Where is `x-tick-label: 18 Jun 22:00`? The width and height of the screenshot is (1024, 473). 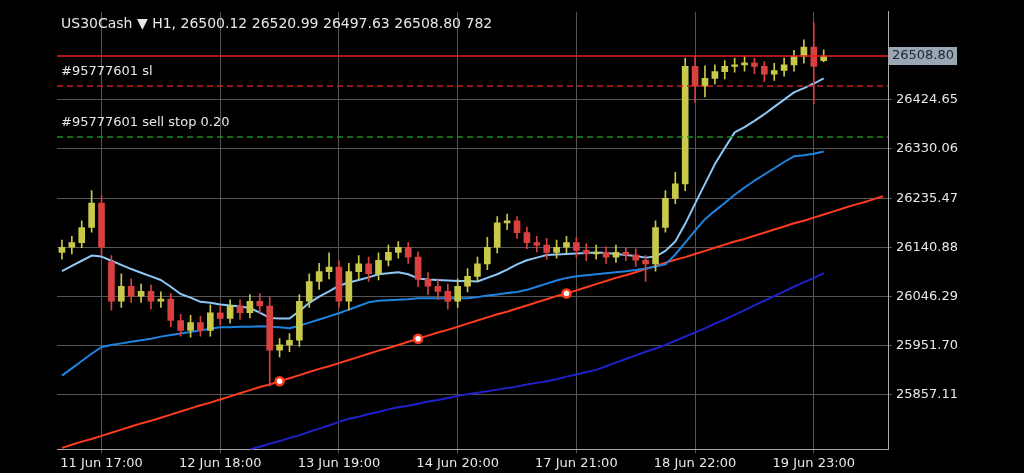 x-tick-label: 18 Jun 22:00 is located at coordinates (695, 462).